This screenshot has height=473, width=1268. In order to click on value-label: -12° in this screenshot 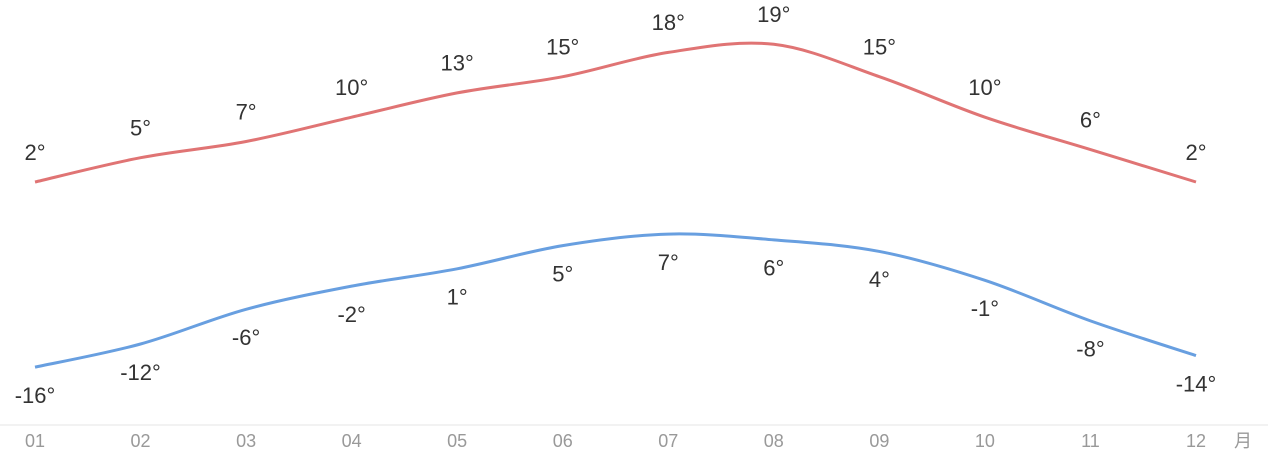, I will do `click(140, 372)`.